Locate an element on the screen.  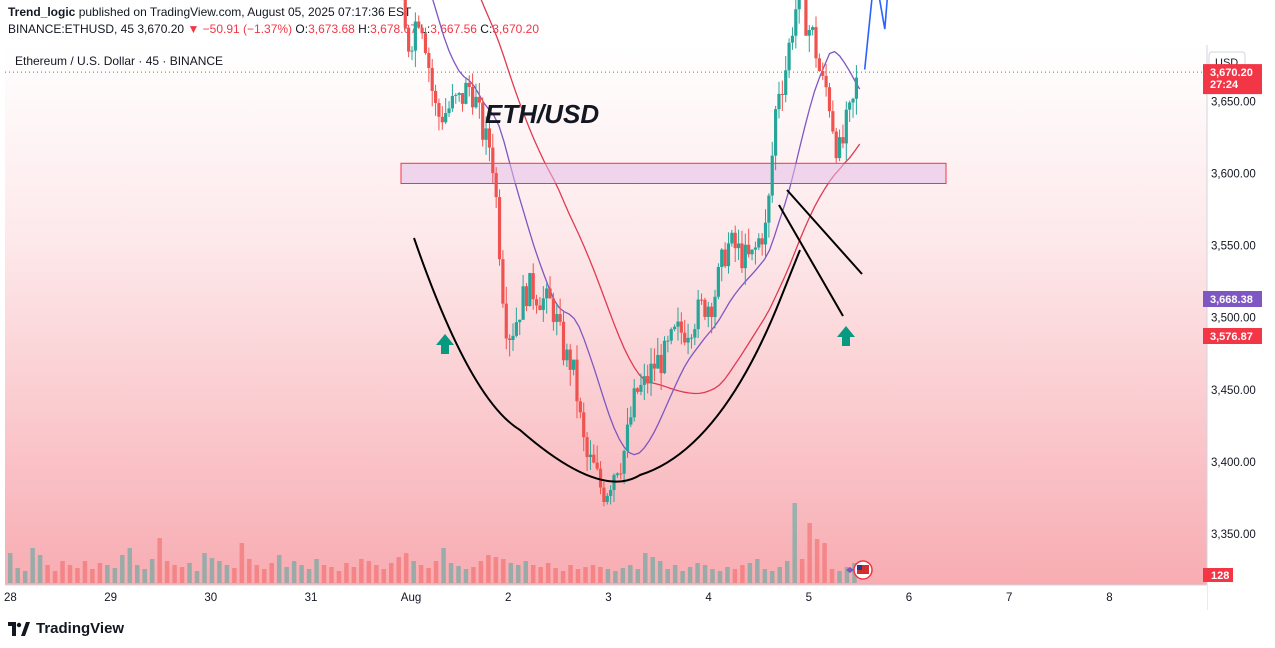
publisher-name: Trend_logic is located at coordinates (42, 12).